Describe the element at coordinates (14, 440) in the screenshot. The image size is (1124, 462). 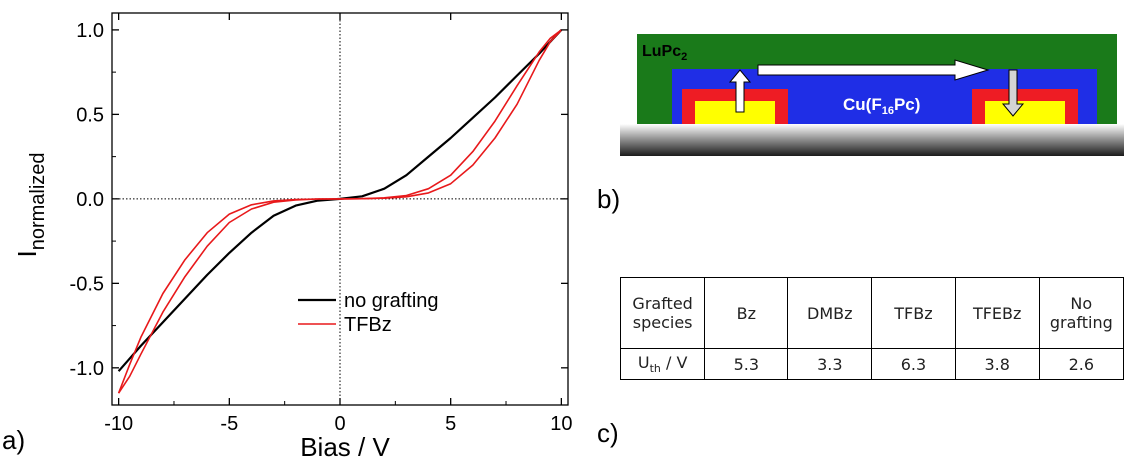
I see `panel-label-a: a)` at that location.